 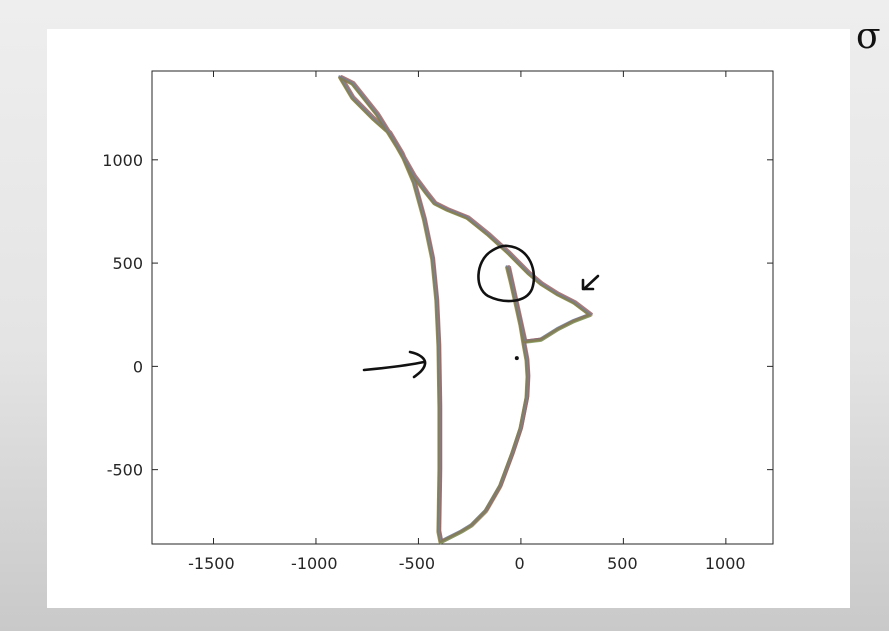 I want to click on y-tick-label: 0, so click(x=138, y=366).